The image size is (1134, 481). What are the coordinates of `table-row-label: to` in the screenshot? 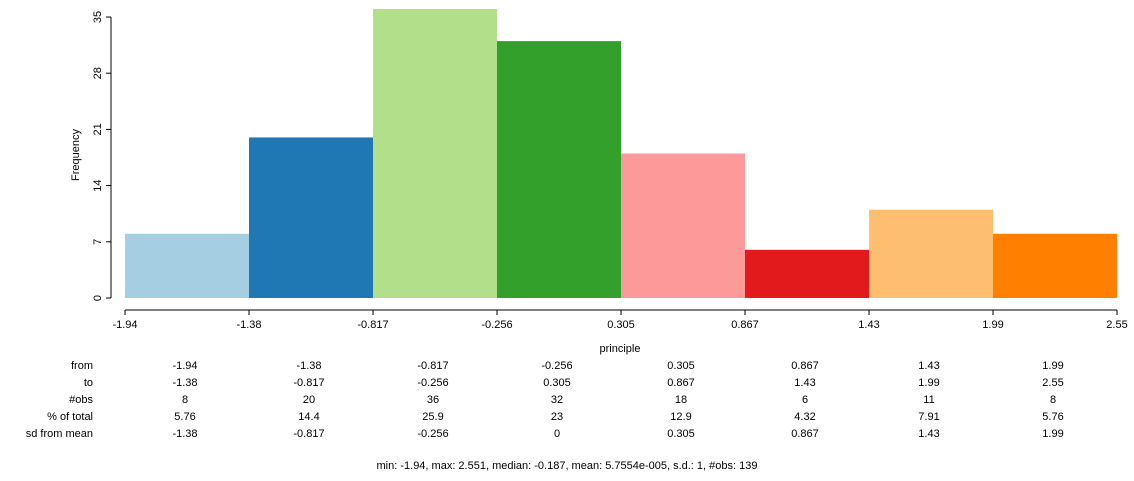 It's located at (88, 382).